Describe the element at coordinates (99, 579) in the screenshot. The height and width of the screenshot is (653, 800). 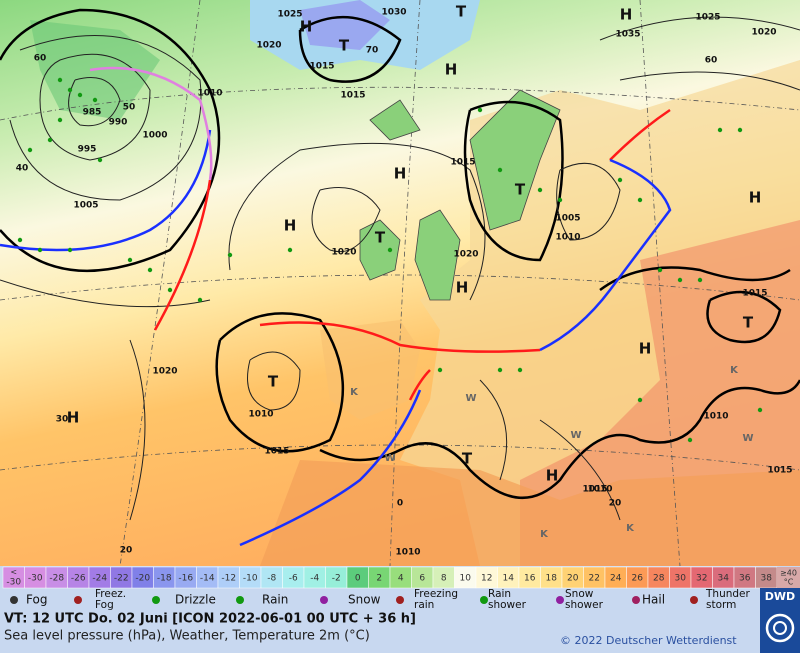
I see `scale-label: -24` at that location.